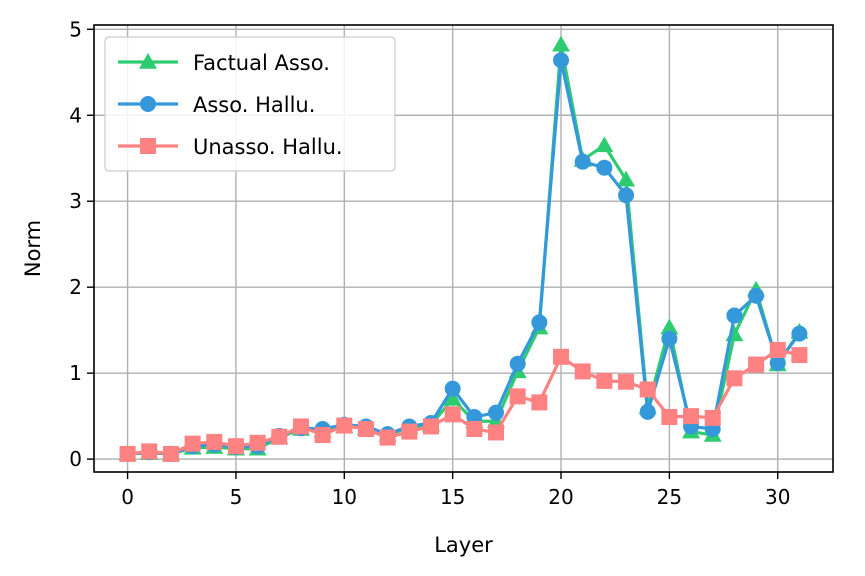  Describe the element at coordinates (261, 63) in the screenshot. I see `legend-label: Factual Asso.` at that location.